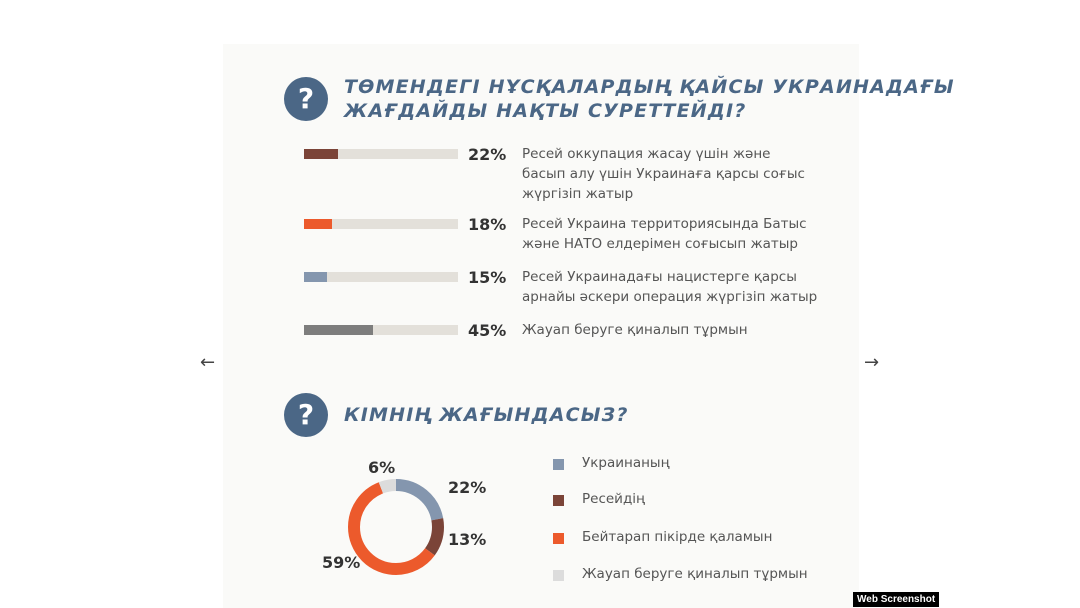 This screenshot has height=608, width=1080. I want to click on slice-undecided, so click(396, 527).